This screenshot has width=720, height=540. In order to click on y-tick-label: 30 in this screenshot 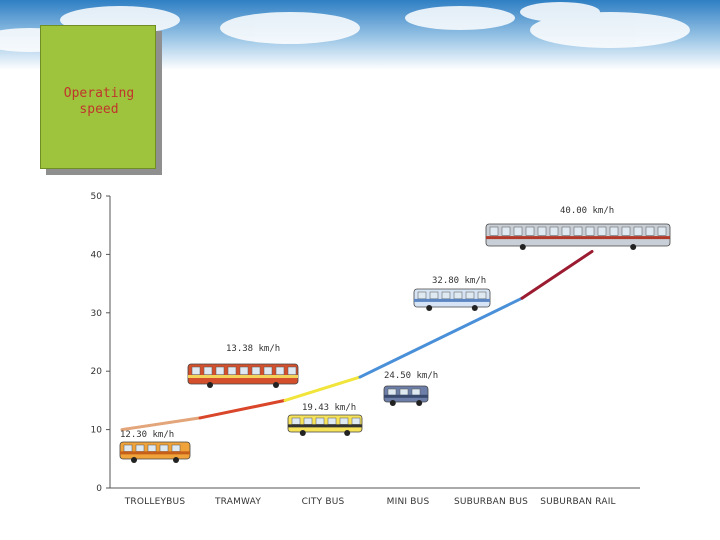, I will do `click(97, 314)`.